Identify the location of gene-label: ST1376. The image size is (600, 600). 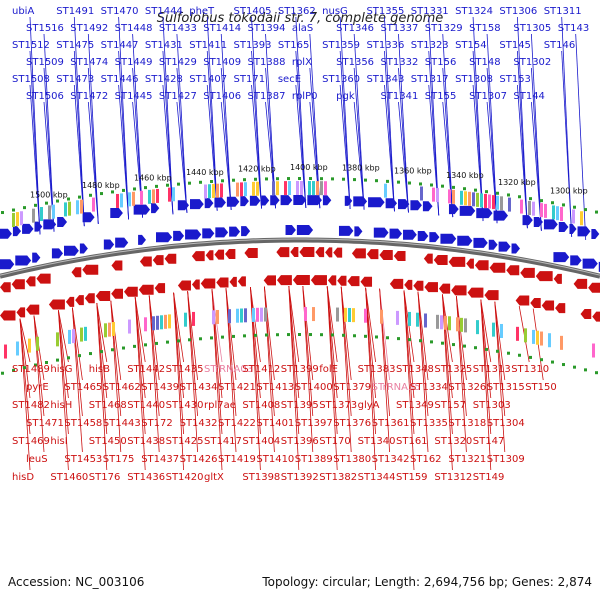
(352, 423).